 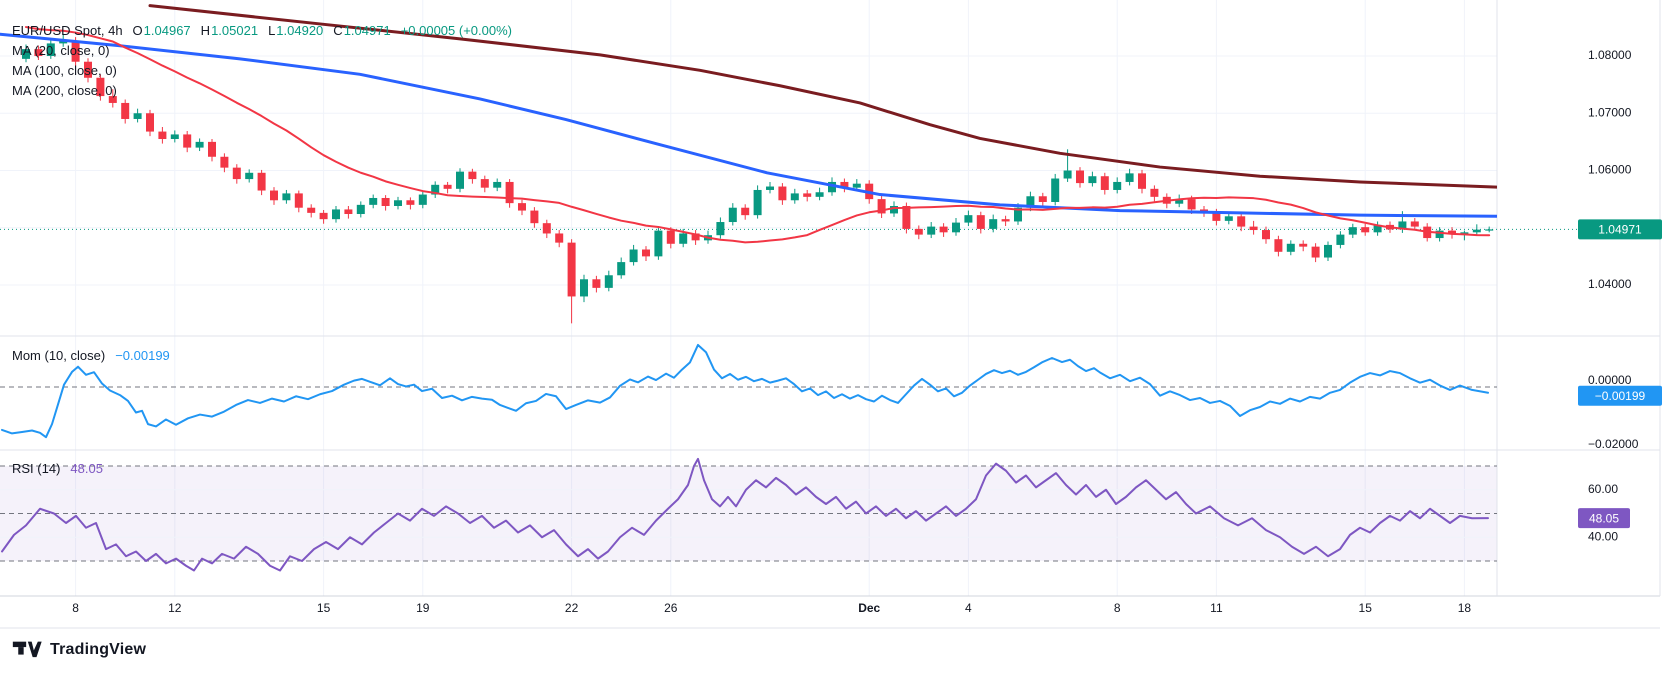 I want to click on time-axis: 8 12 15 19 22 26 Dec 4 8 11 15 18, so click(x=771, y=608).